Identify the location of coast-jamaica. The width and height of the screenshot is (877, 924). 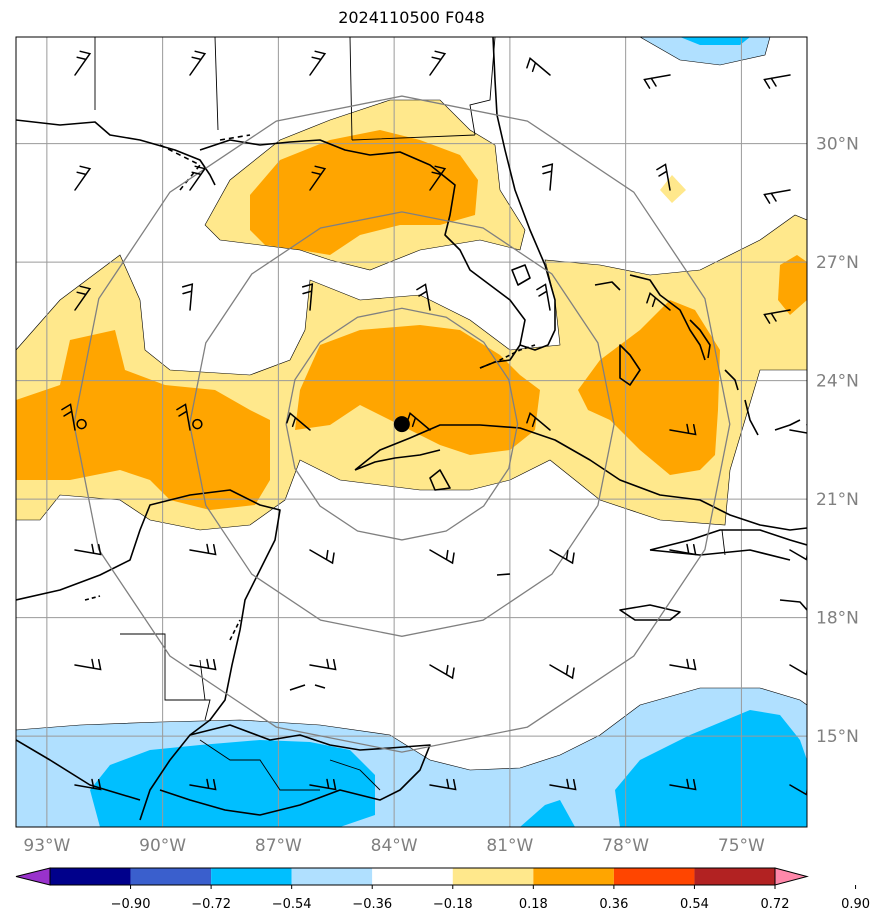
(650, 612).